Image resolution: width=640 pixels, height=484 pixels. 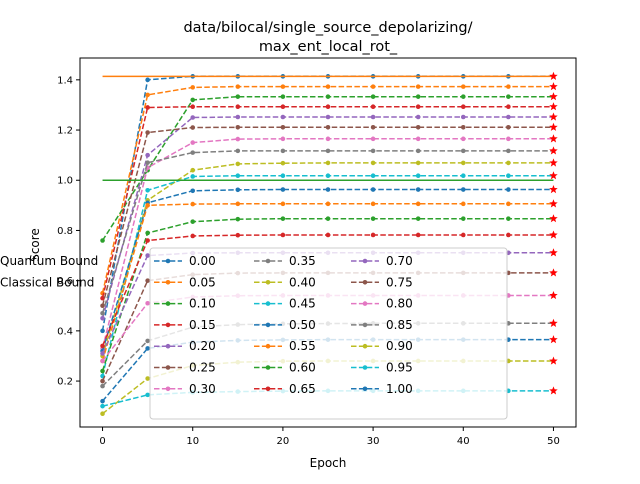 What do you see at coordinates (302, 282) in the screenshot?
I see `legend-label: 0.40` at bounding box center [302, 282].